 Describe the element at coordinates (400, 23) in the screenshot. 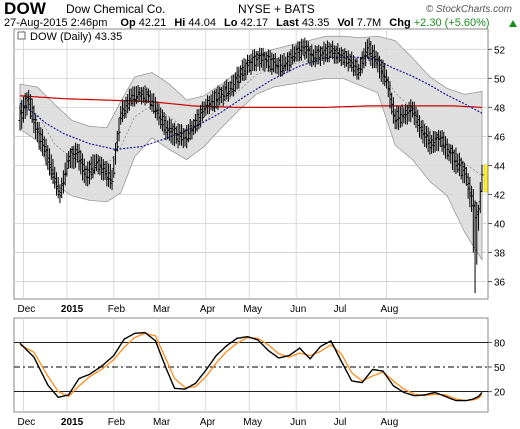

I see `change-label: Chg` at that location.